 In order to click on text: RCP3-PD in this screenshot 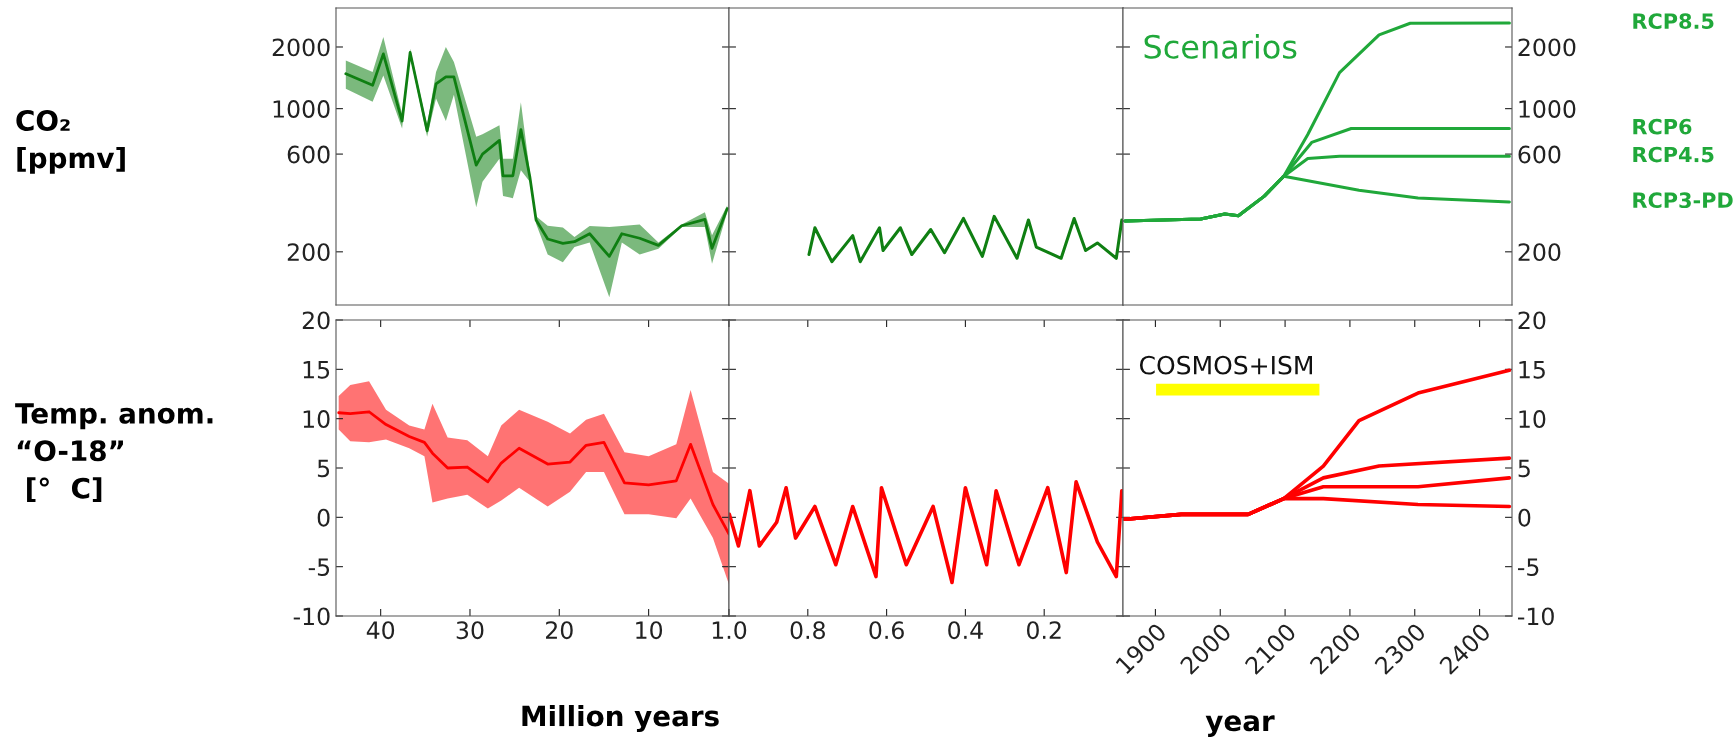, I will do `click(1683, 200)`.